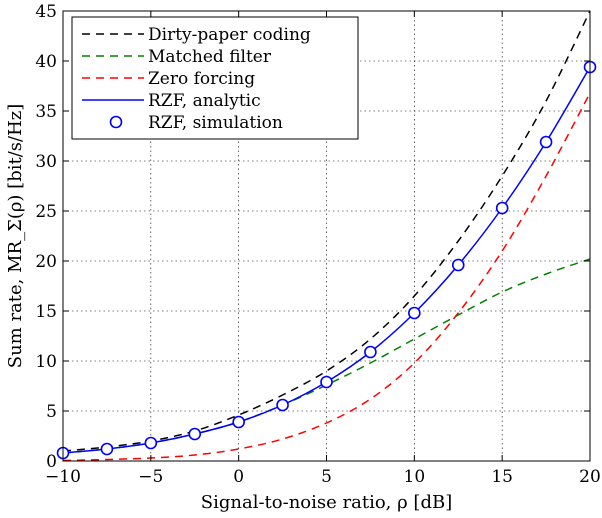 The height and width of the screenshot is (518, 602). Describe the element at coordinates (63, 477) in the screenshot. I see `x-tick-label: −10` at that location.